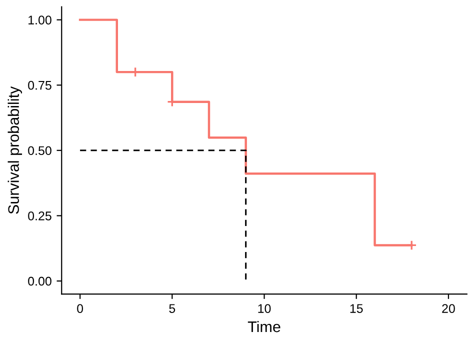 The height and width of the screenshot is (338, 474). I want to click on x-tick-label: 10, so click(264, 308).